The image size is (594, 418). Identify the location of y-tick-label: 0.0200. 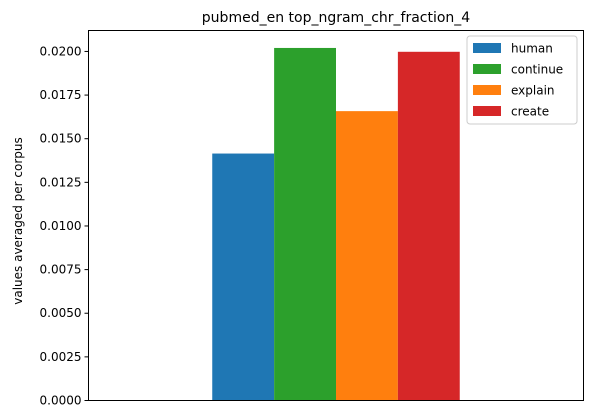
(61, 51).